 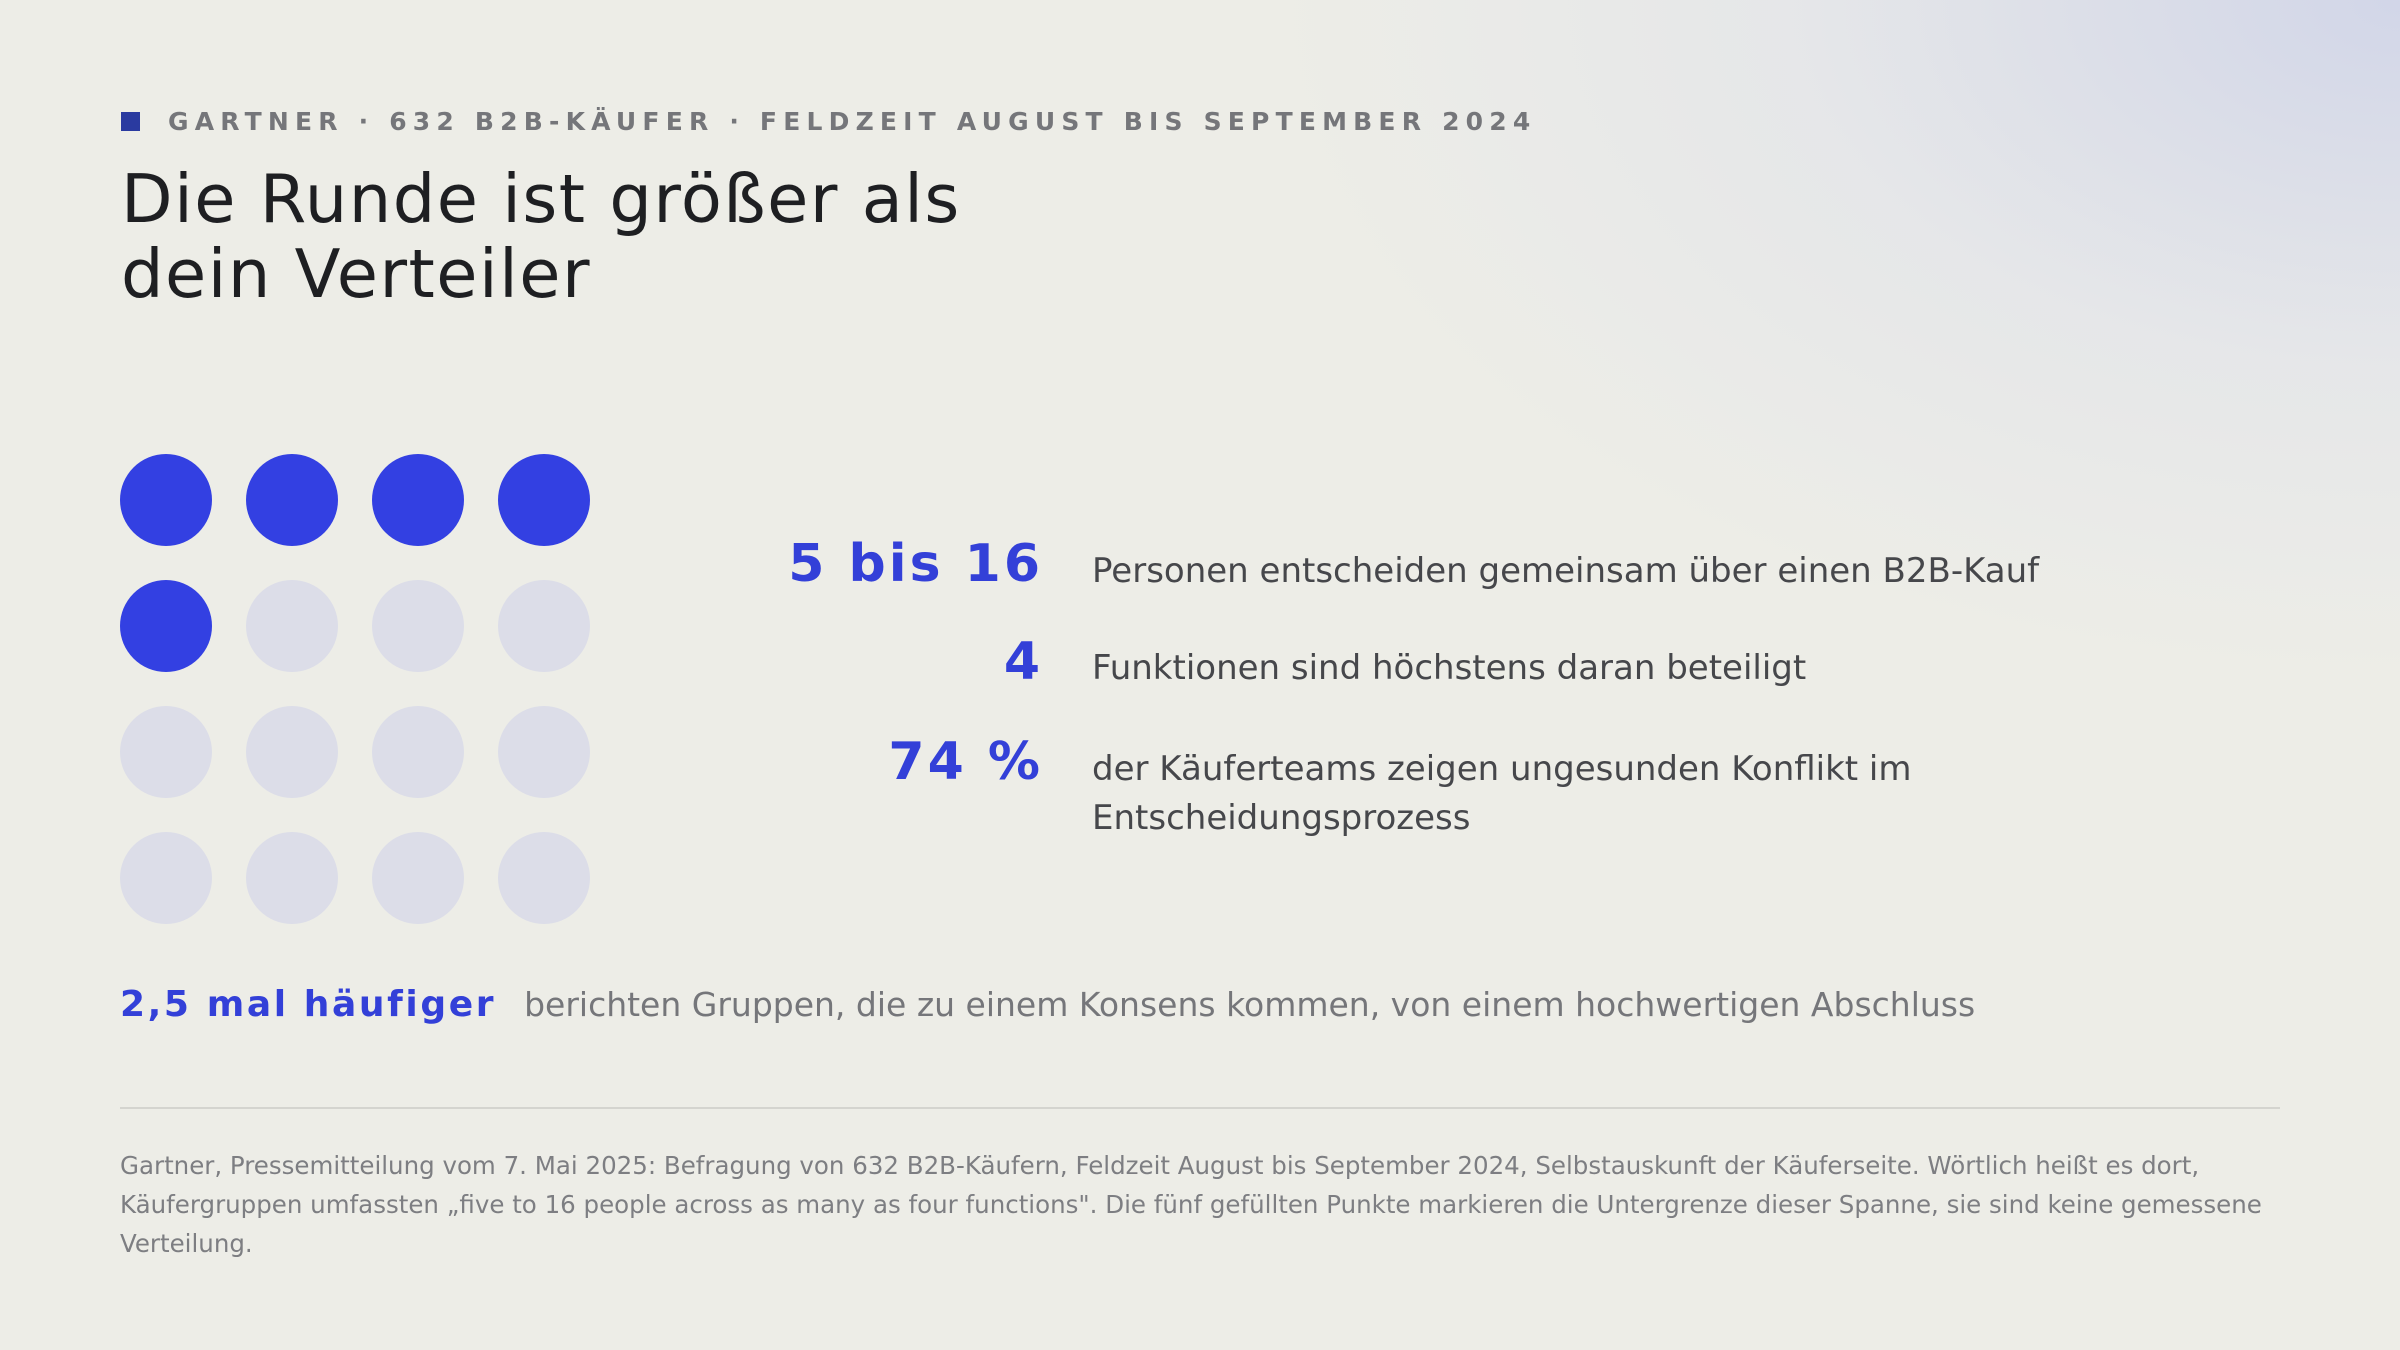 What do you see at coordinates (186, 1243) in the screenshot?
I see `footnote-line-3: Verteilung.` at bounding box center [186, 1243].